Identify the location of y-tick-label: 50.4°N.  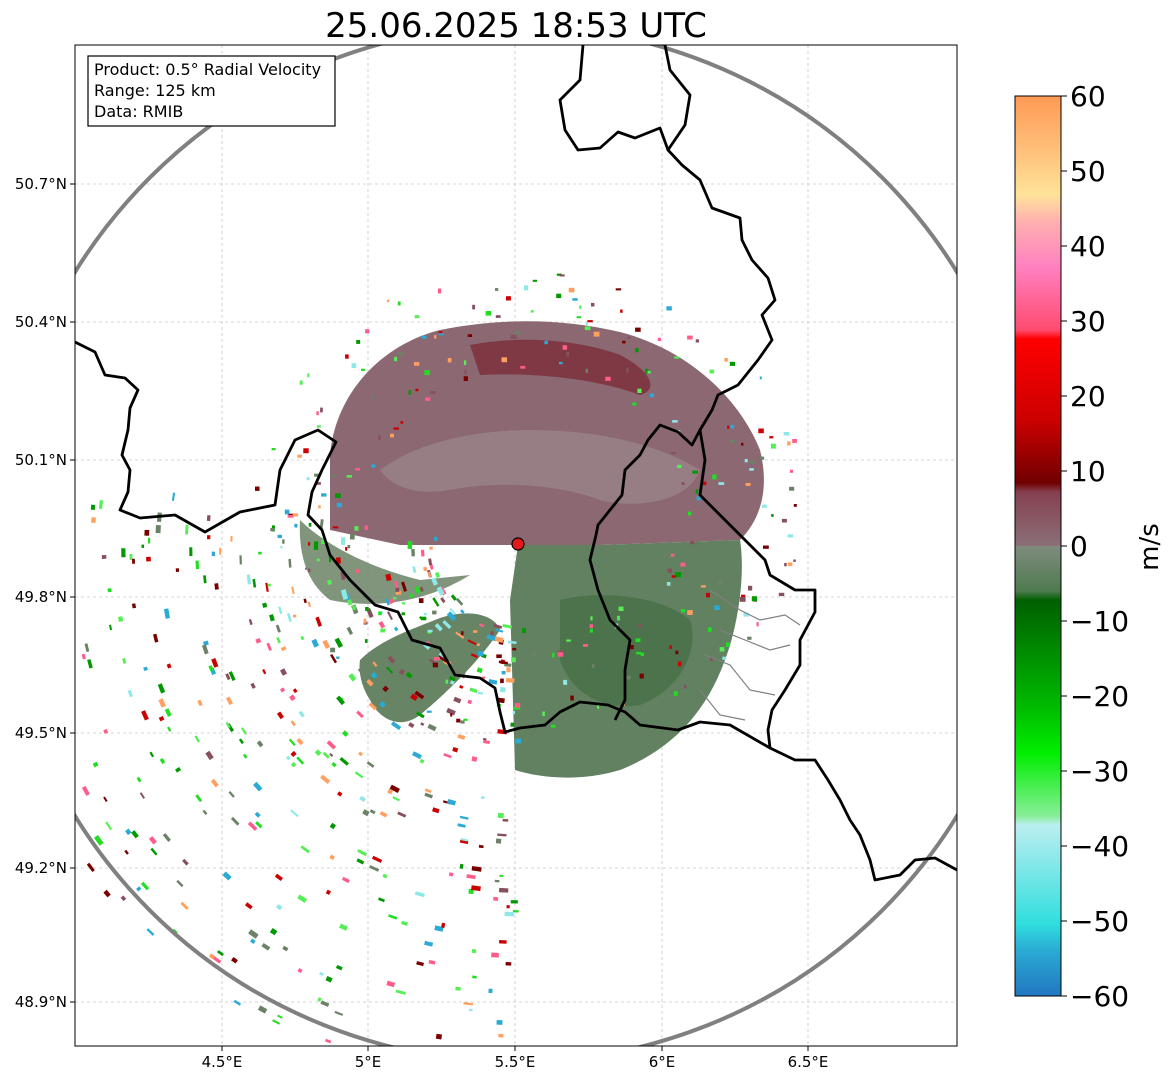
(41, 322).